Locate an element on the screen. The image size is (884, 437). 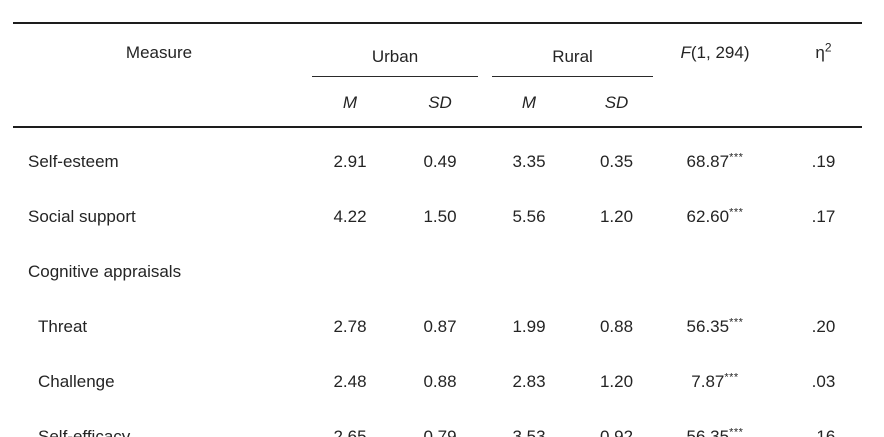
urban-sd-value: 1.50 is located at coordinates (440, 216).